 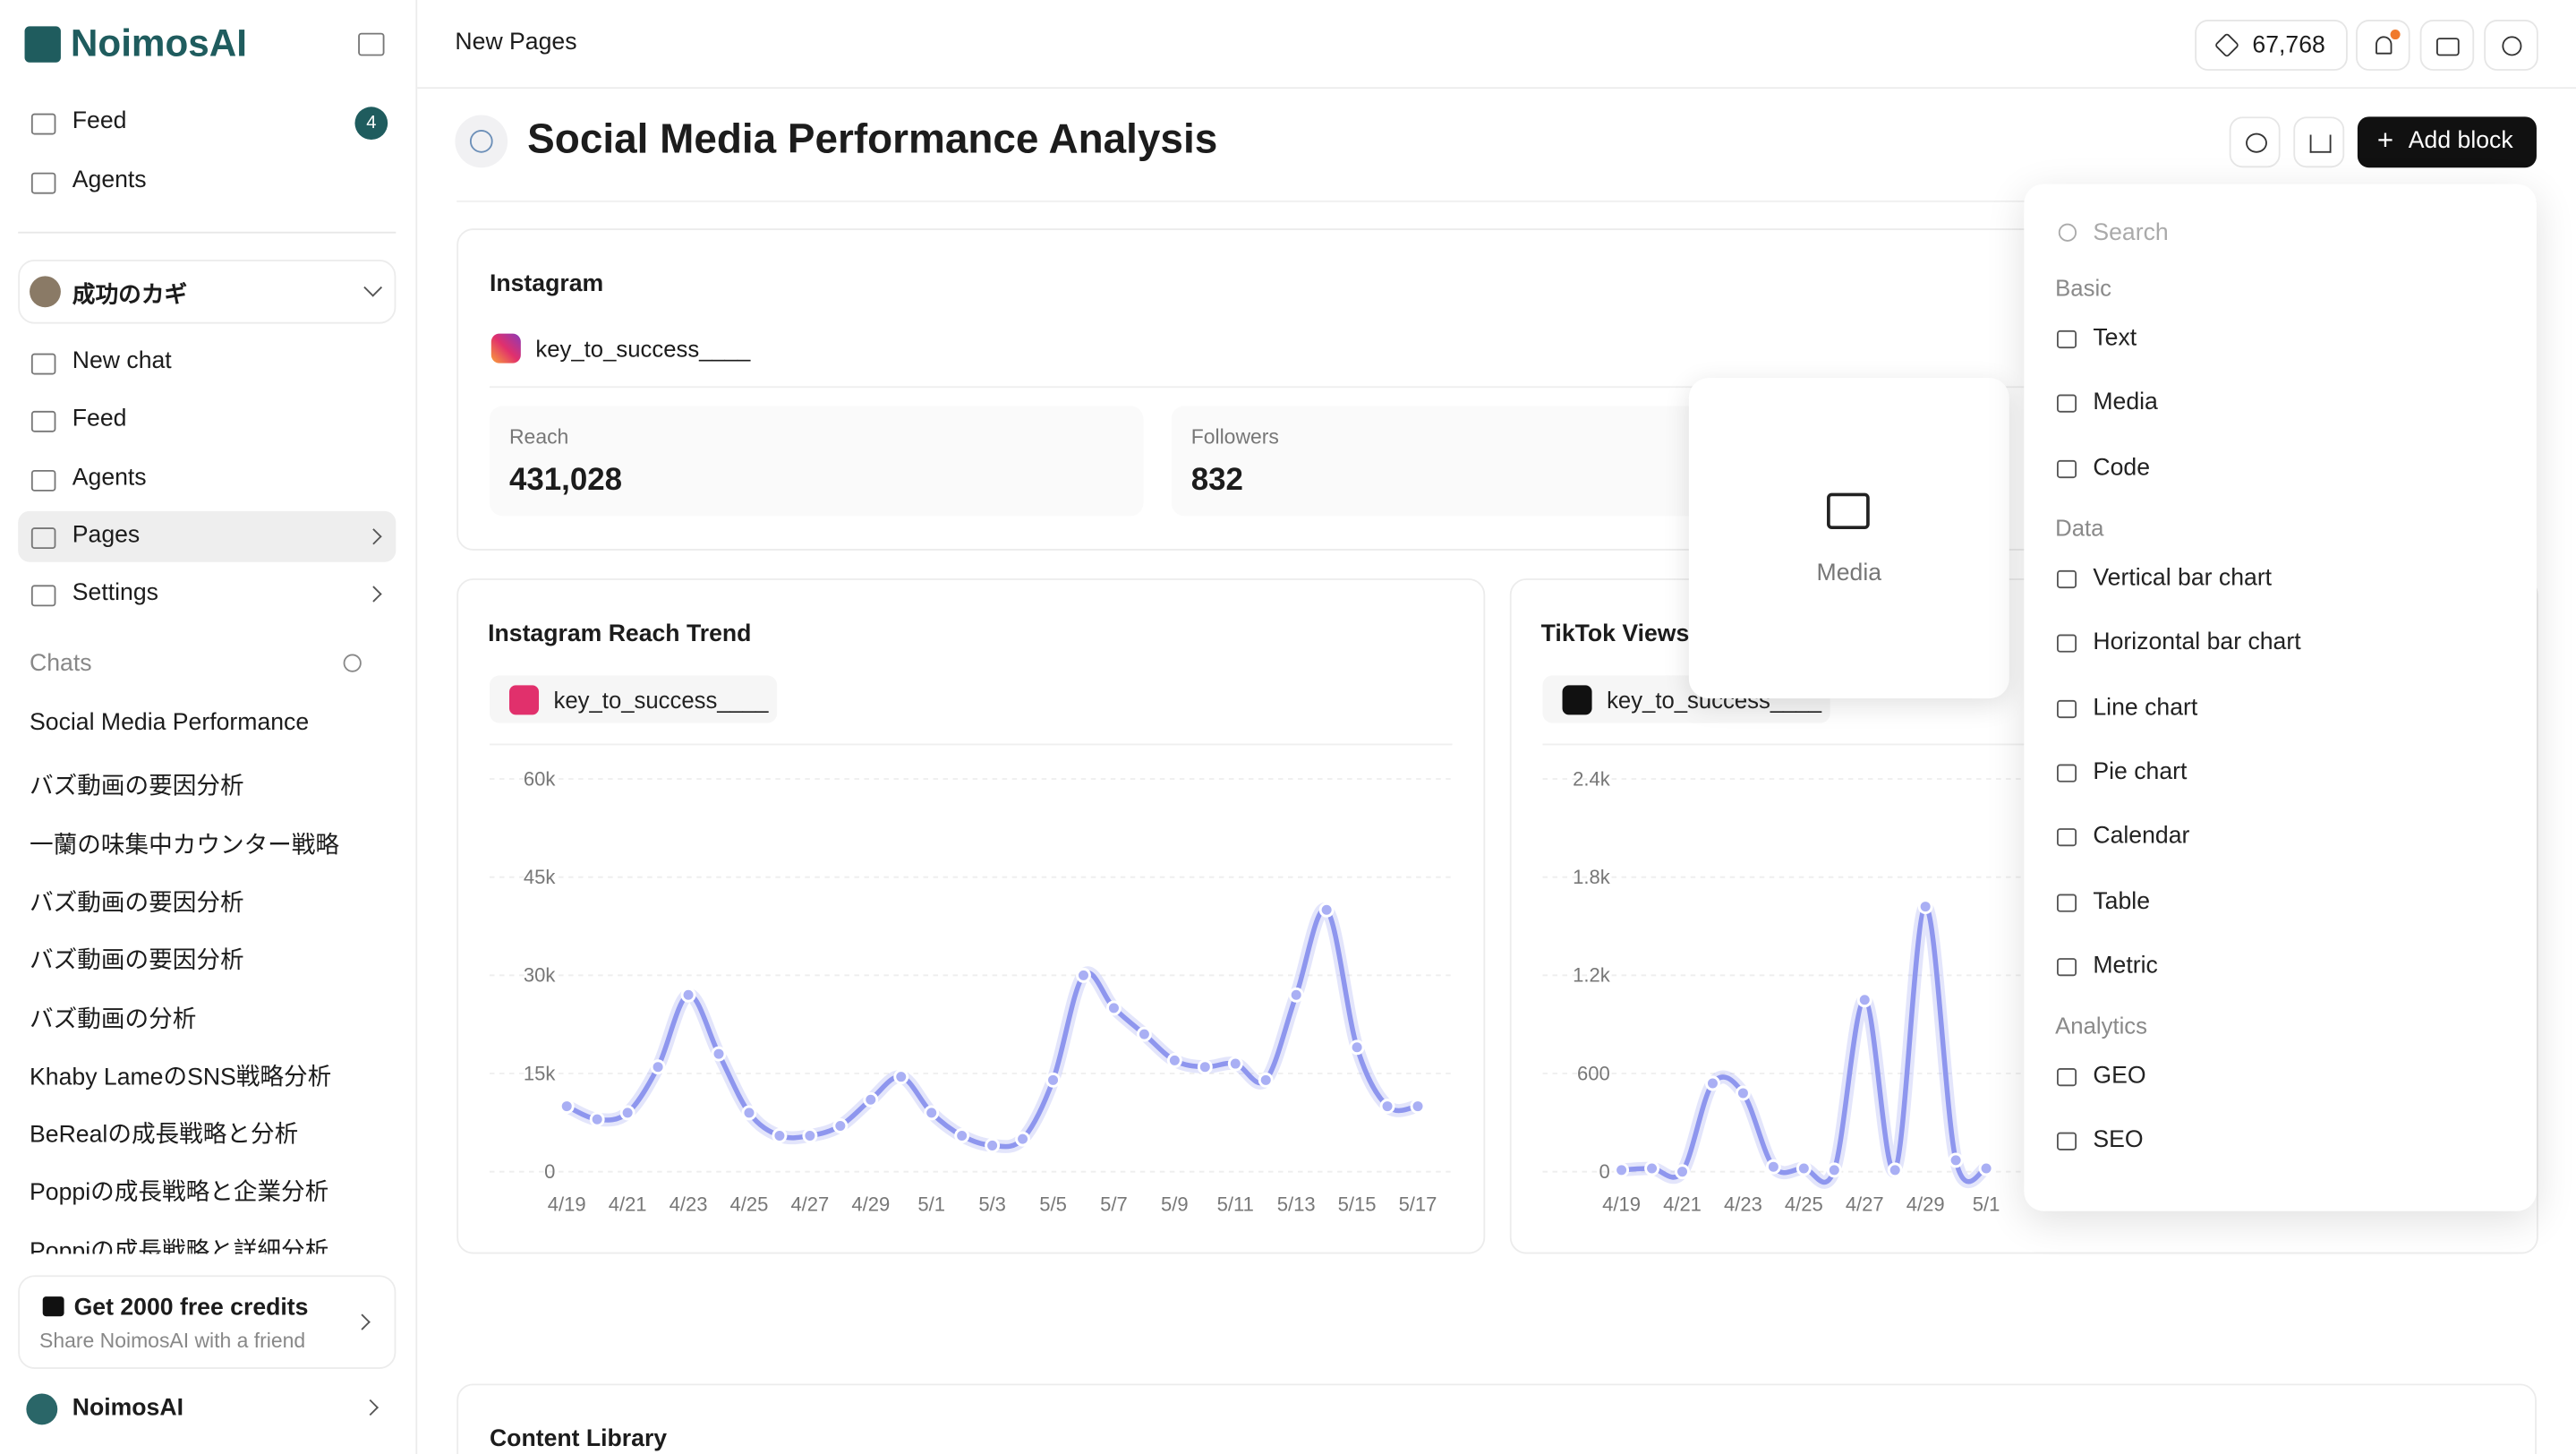 I want to click on account-name: NoimosAI, so click(x=127, y=1408).